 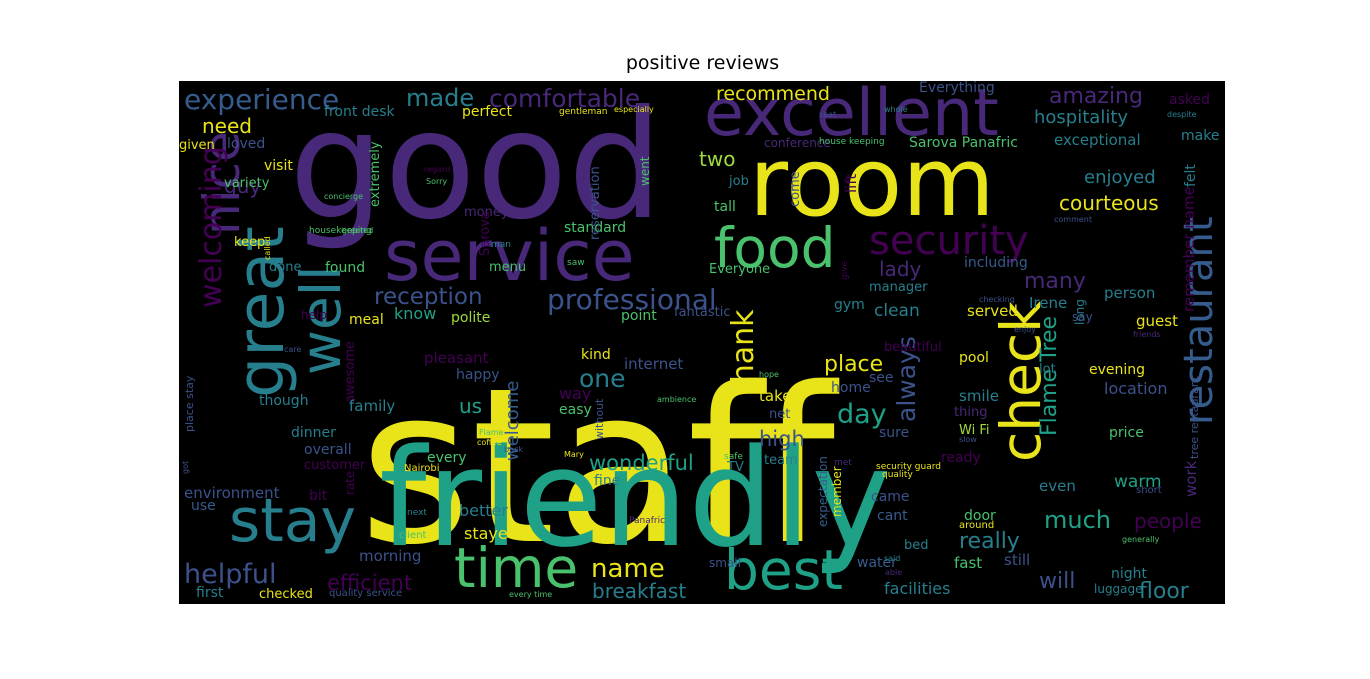 I want to click on word-able: able, so click(x=894, y=572).